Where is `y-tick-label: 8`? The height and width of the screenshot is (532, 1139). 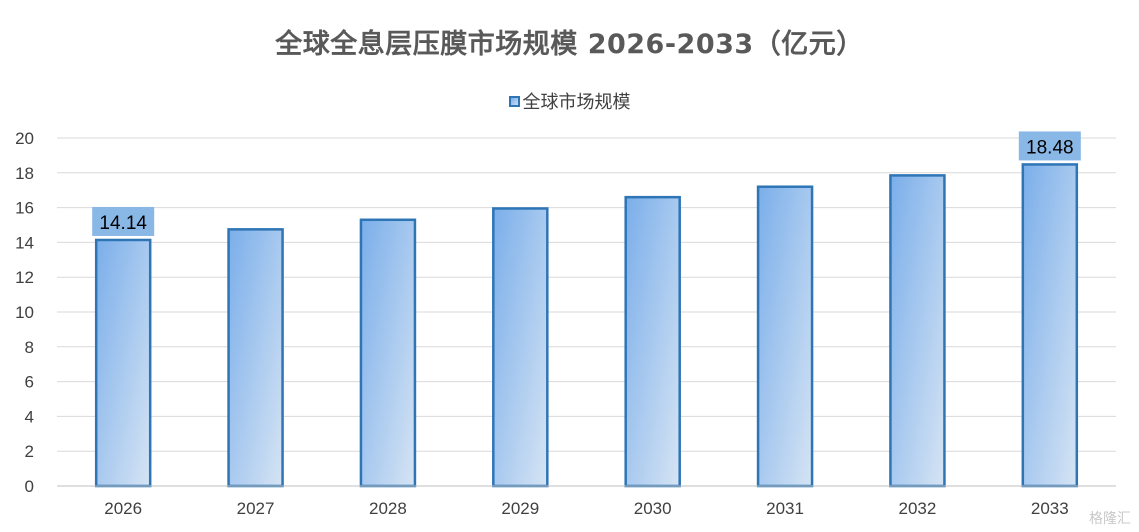 y-tick-label: 8 is located at coordinates (29, 347).